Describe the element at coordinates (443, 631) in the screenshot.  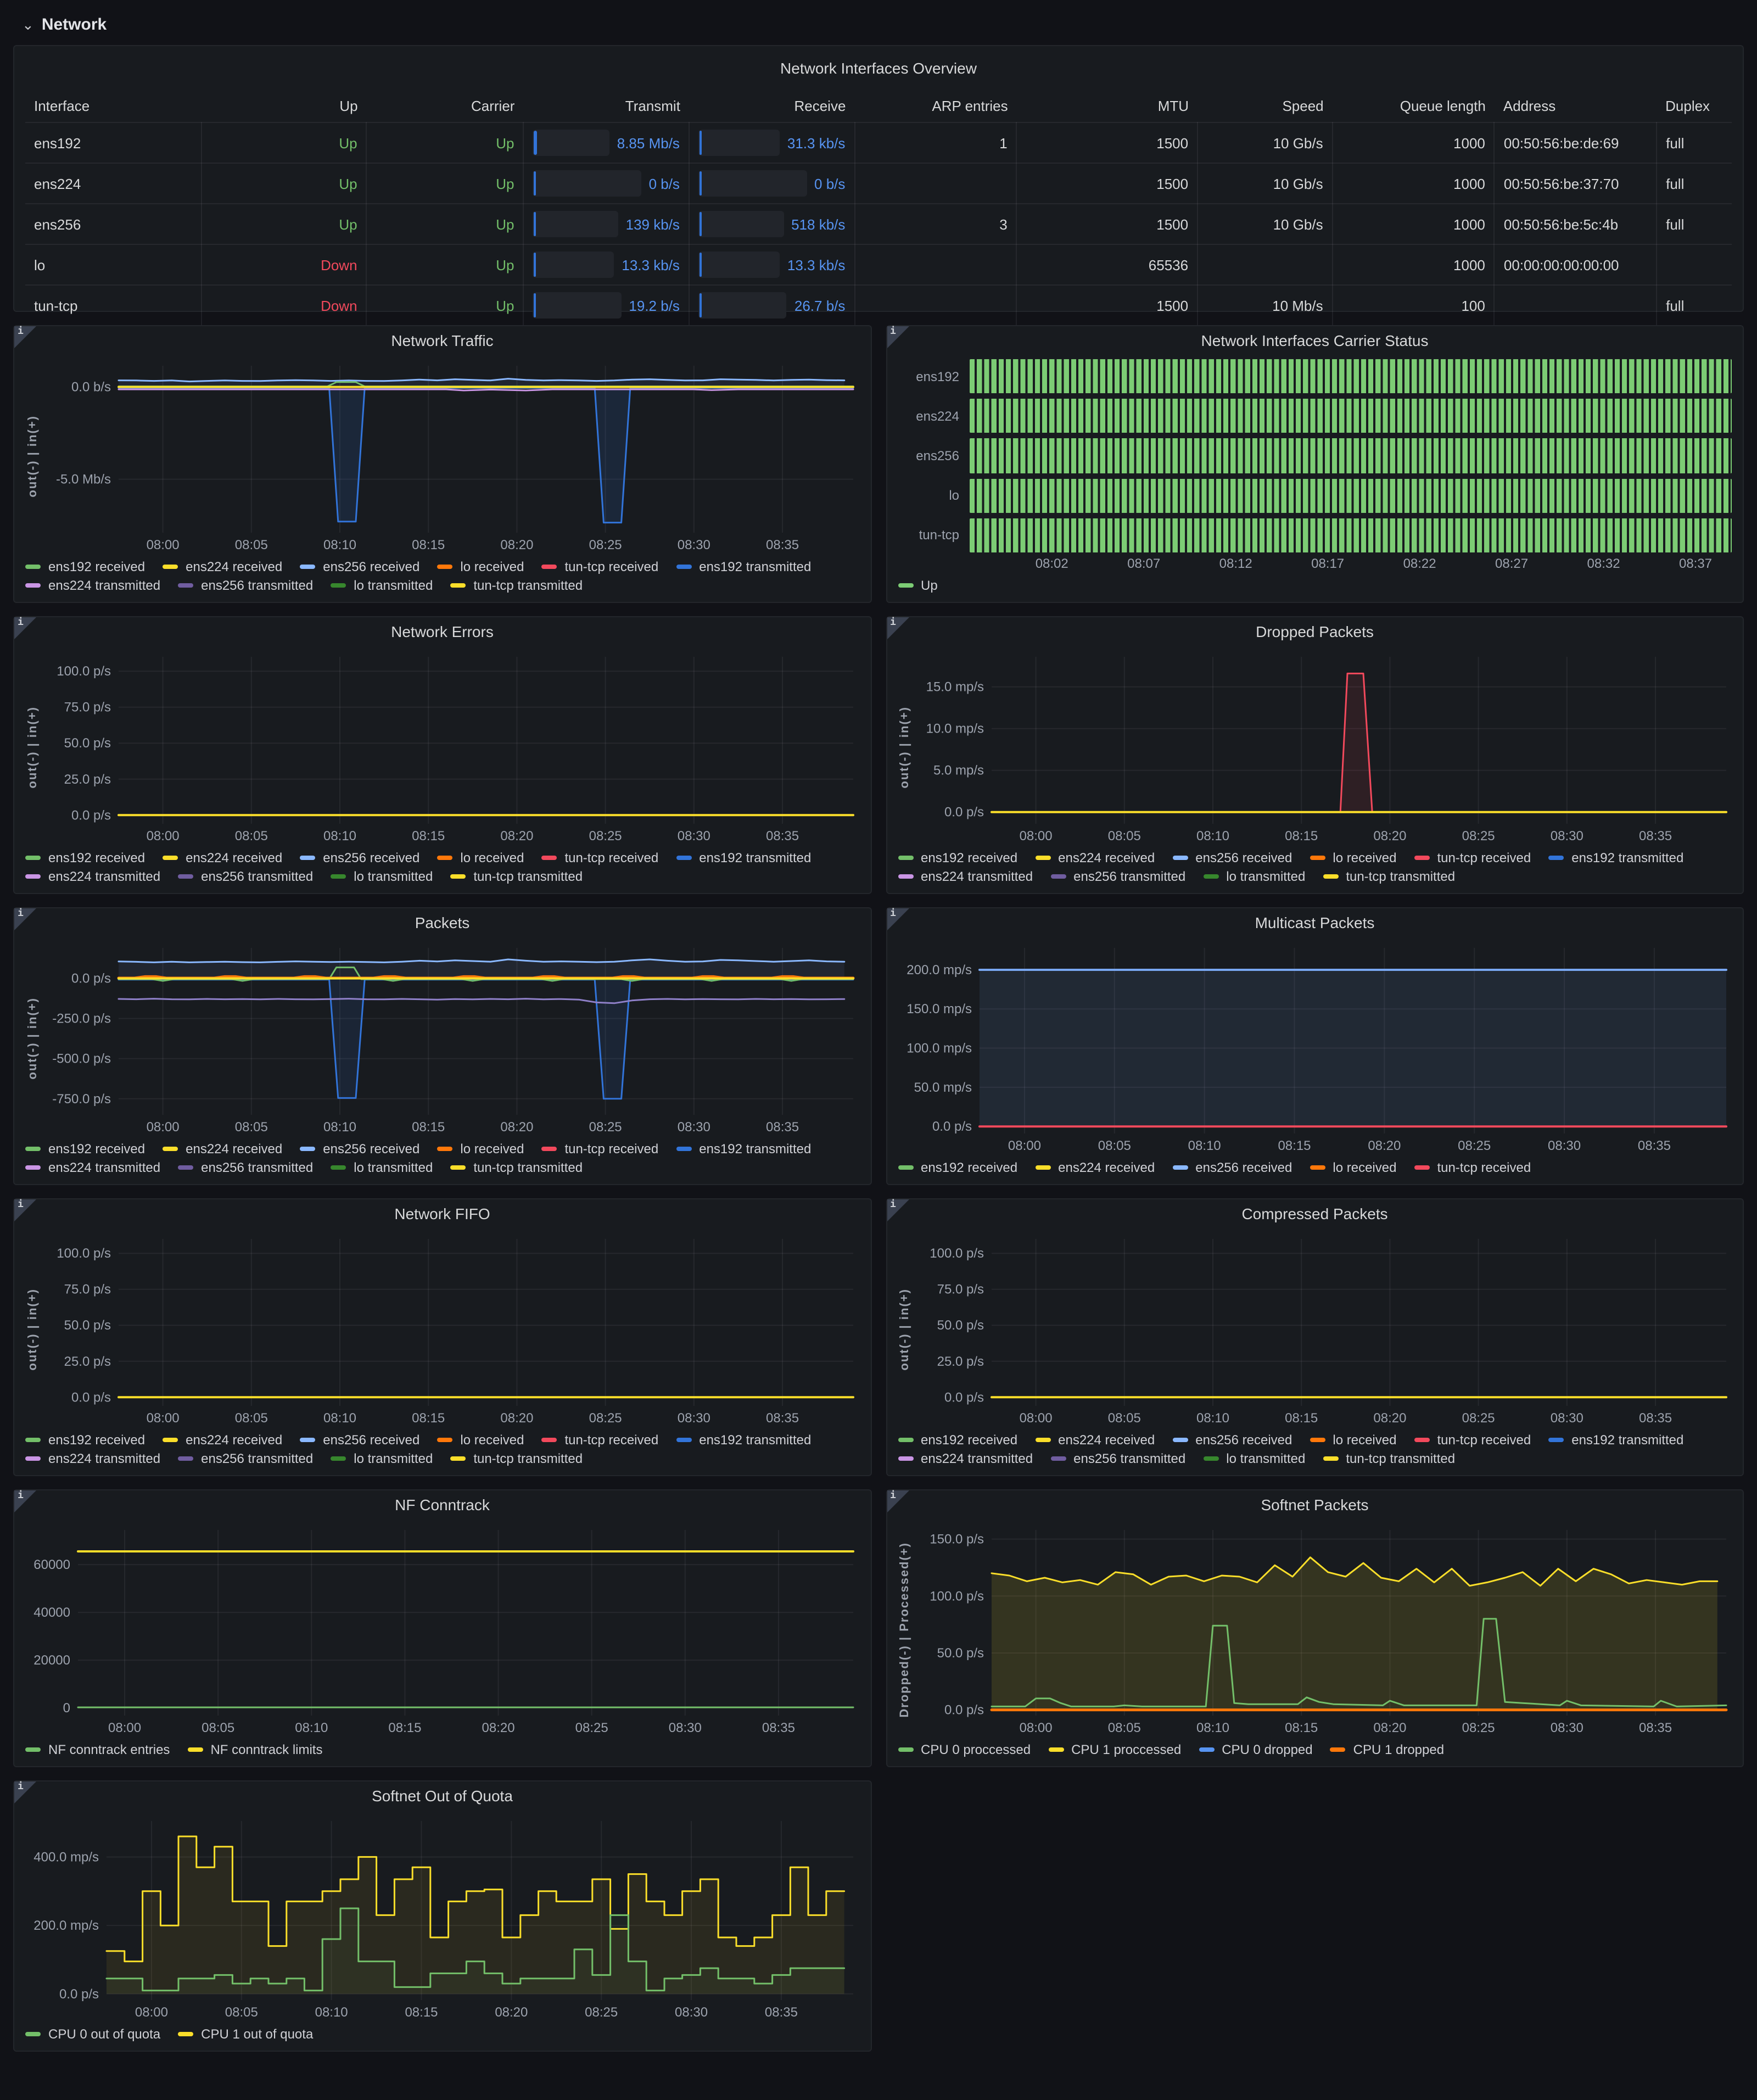
I see `panel-title: Network Errors` at that location.